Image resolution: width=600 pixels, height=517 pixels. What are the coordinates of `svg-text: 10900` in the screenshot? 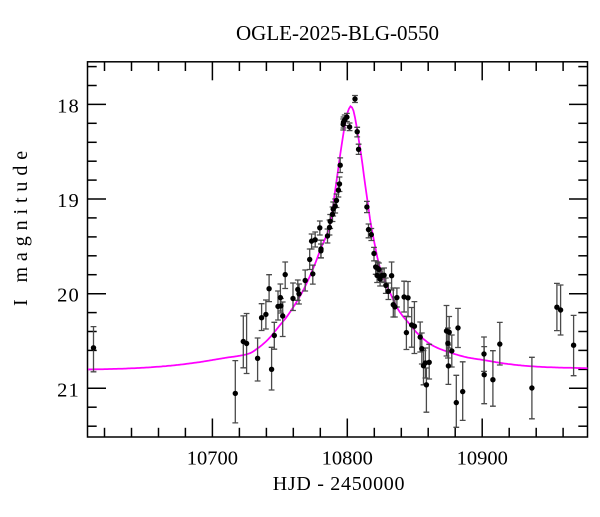 It's located at (482, 459).